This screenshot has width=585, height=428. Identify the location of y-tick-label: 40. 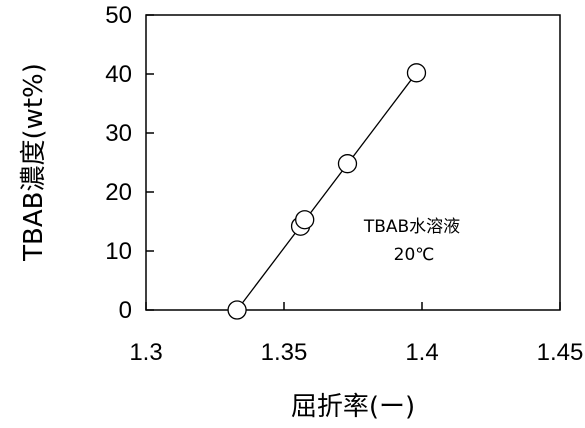
(118, 74).